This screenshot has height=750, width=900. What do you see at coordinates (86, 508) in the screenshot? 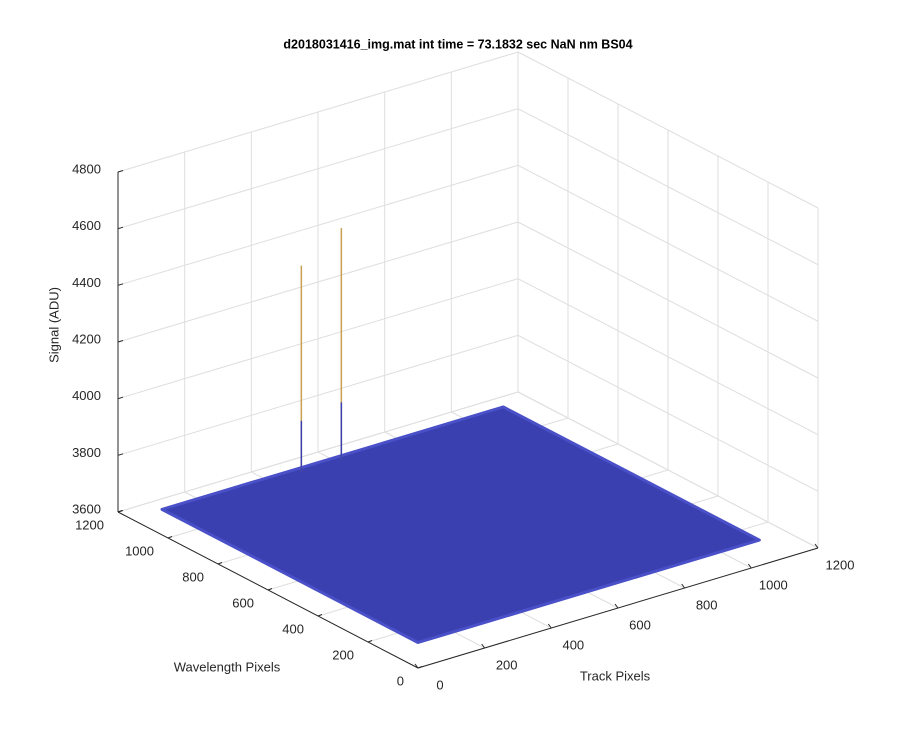
I see `z-tick-label: 3600` at bounding box center [86, 508].